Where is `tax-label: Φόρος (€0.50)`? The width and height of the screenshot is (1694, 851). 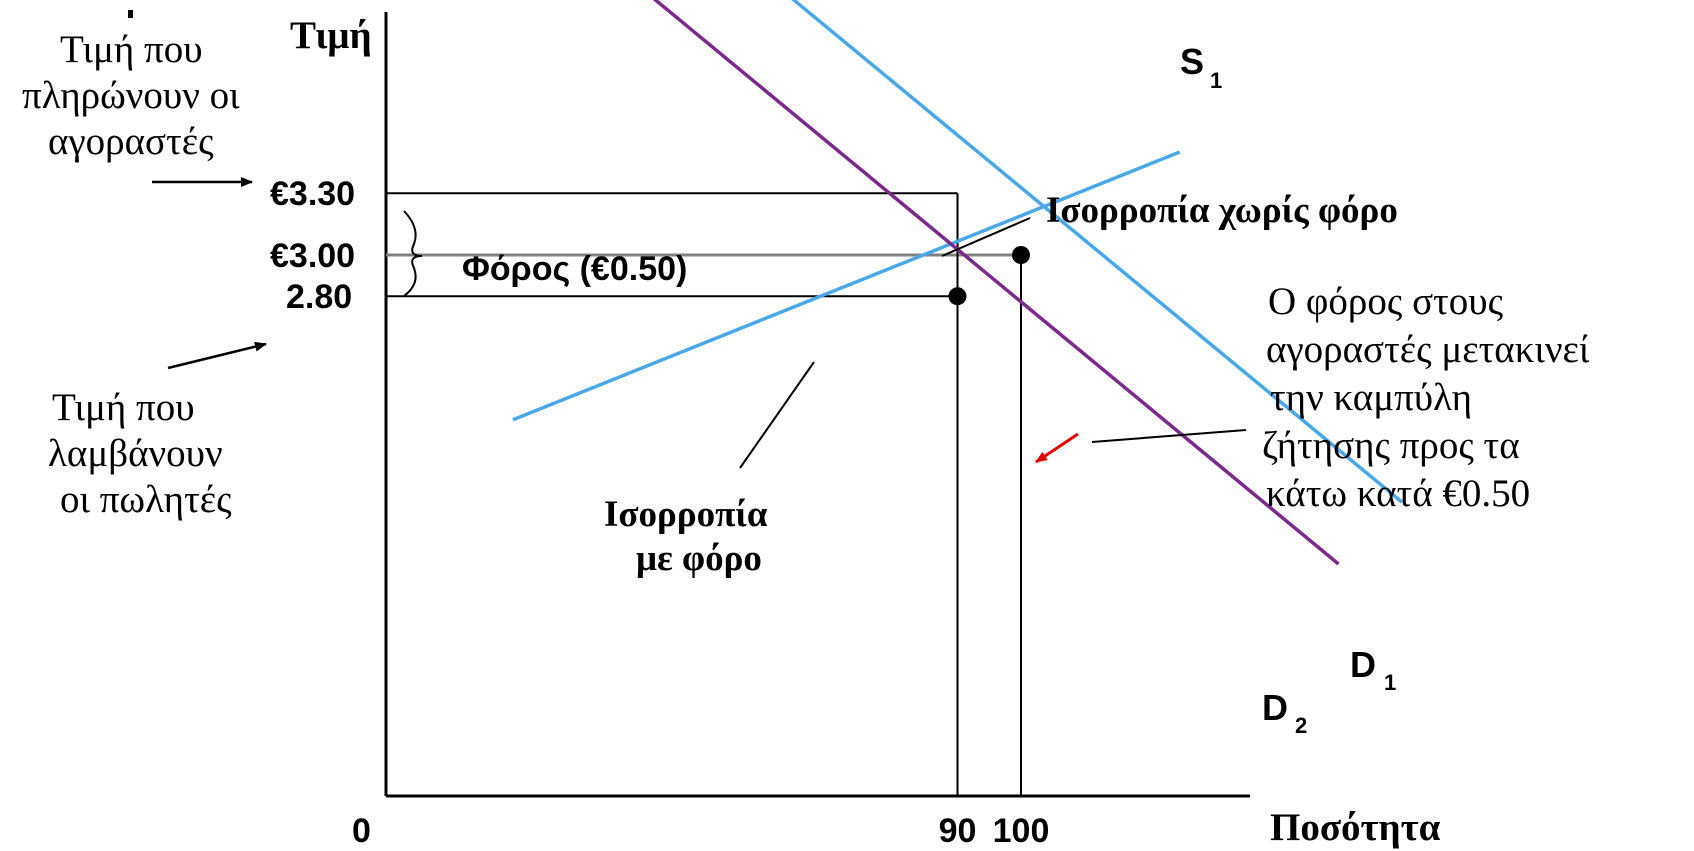
tax-label: Φόρος (€0.50) is located at coordinates (574, 269).